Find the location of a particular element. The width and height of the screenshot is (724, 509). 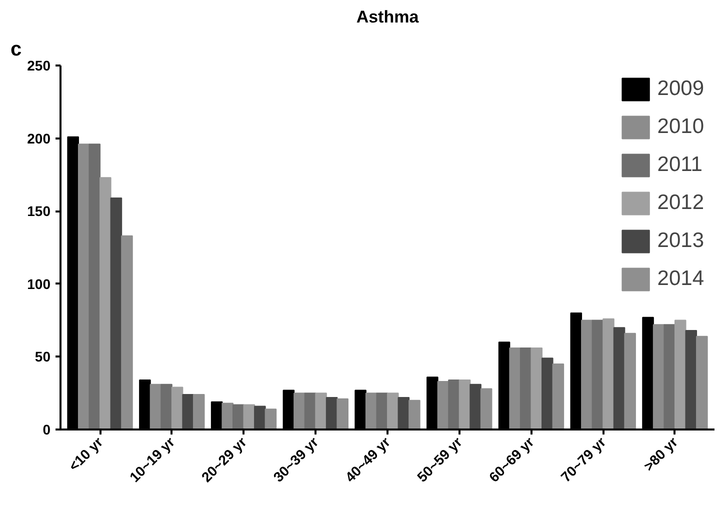

y-tick-label: 50 is located at coordinates (42, 356).